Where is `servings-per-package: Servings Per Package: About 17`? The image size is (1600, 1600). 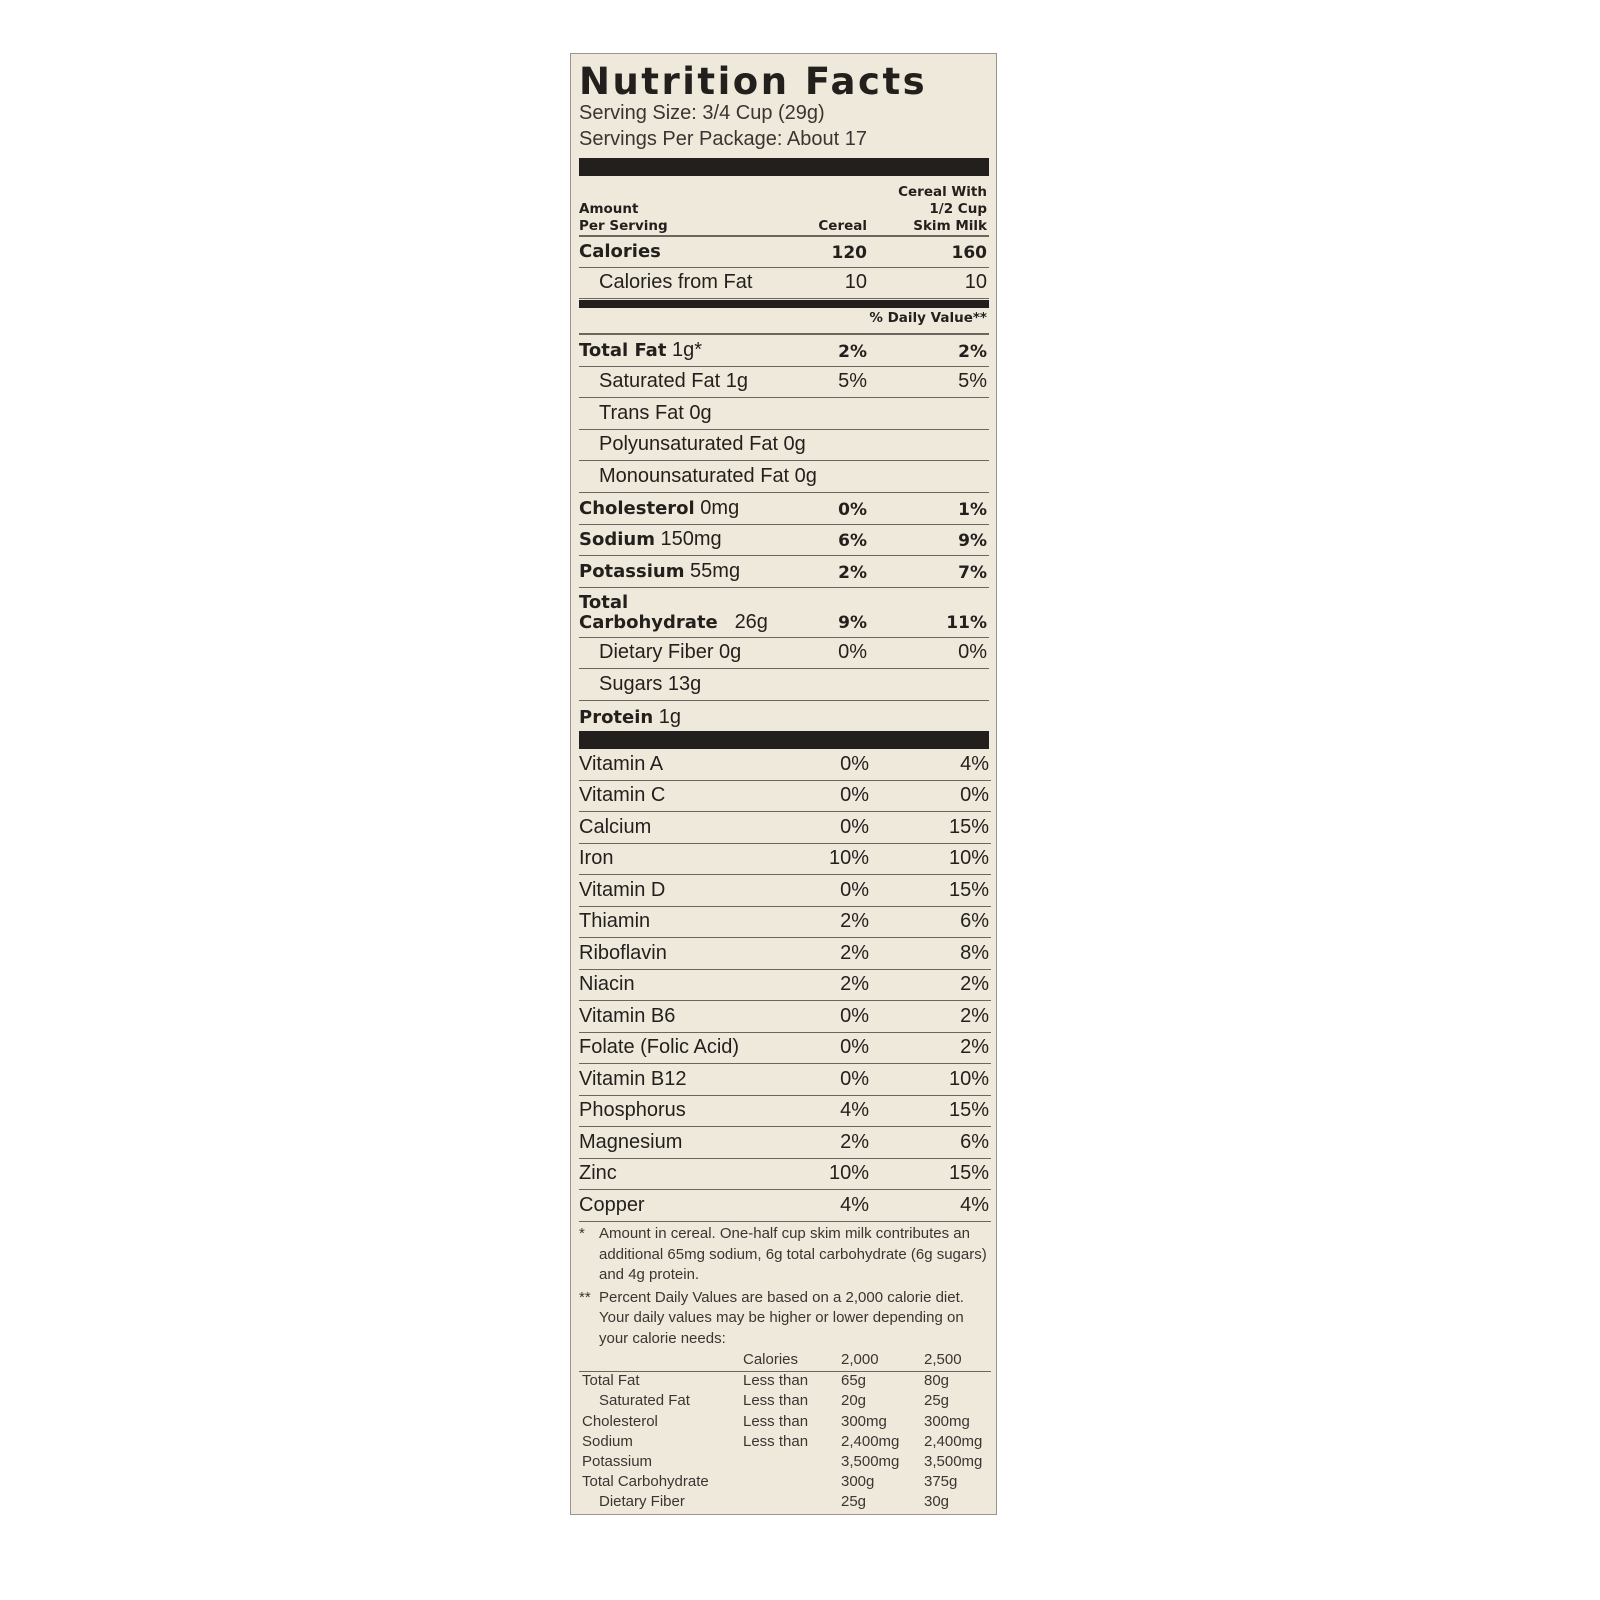 servings-per-package: Servings Per Package: About 17 is located at coordinates (723, 139).